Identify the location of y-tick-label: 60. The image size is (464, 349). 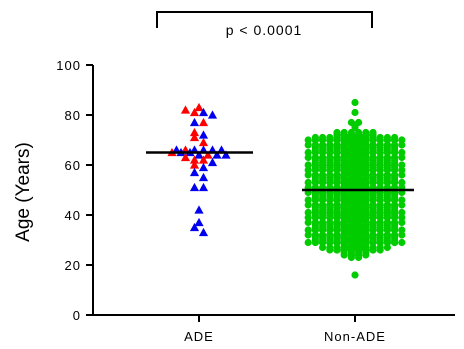
(73, 165).